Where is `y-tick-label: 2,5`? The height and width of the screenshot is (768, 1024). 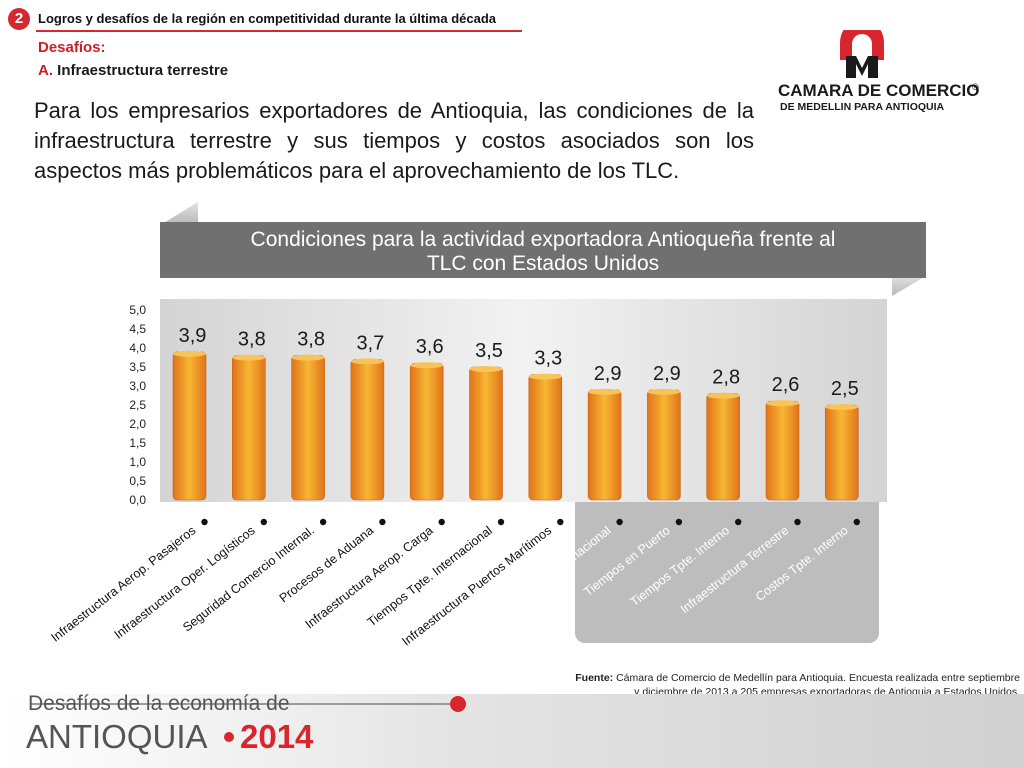
y-tick-label: 2,5 is located at coordinates (137, 405).